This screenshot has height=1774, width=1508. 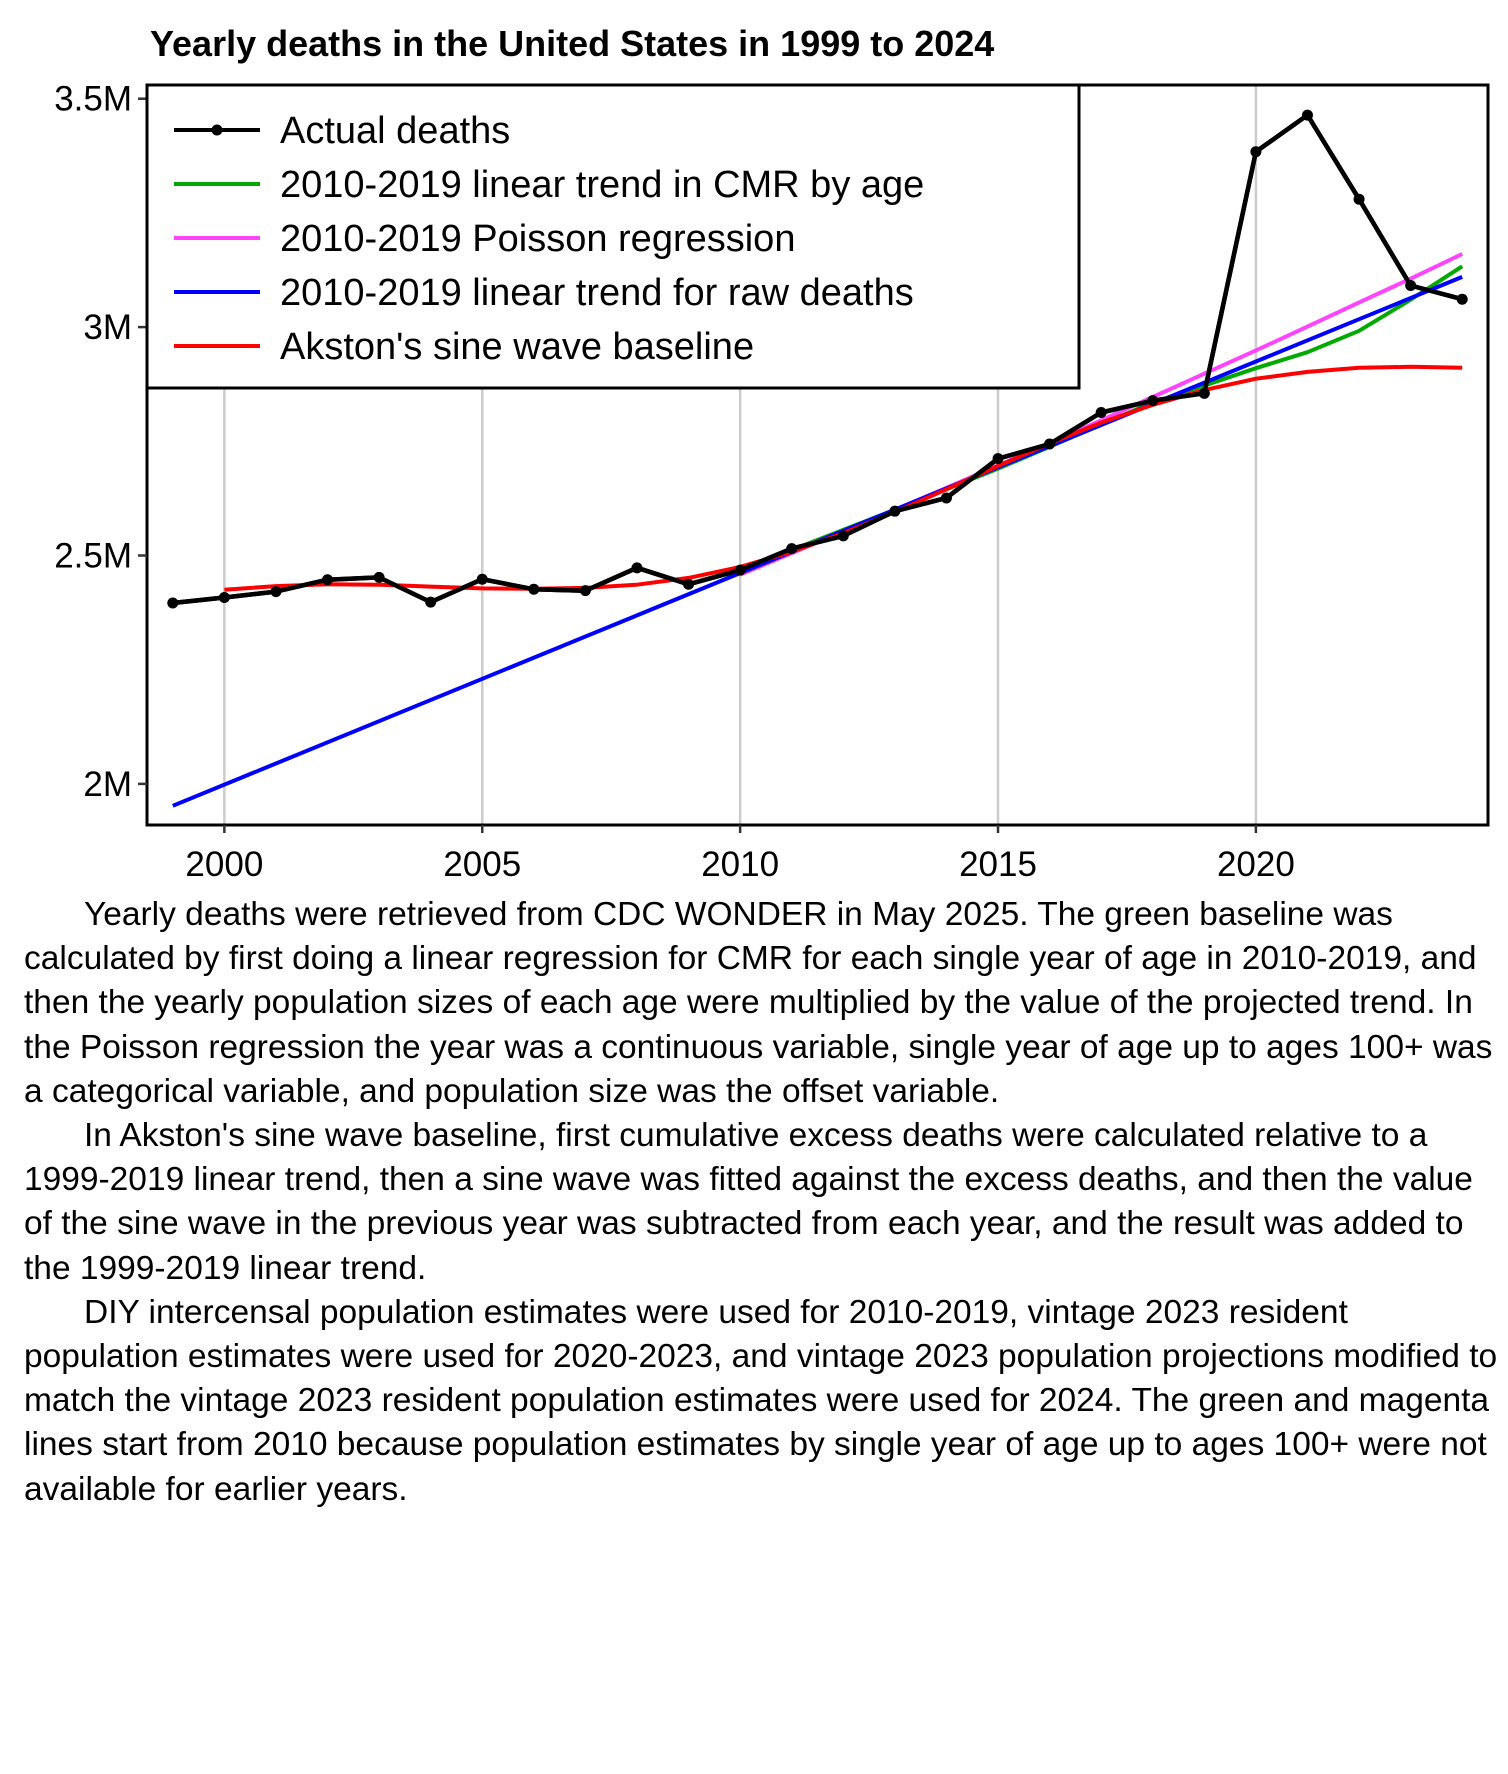 I want to click on data-point-2017, so click(x=1101, y=413).